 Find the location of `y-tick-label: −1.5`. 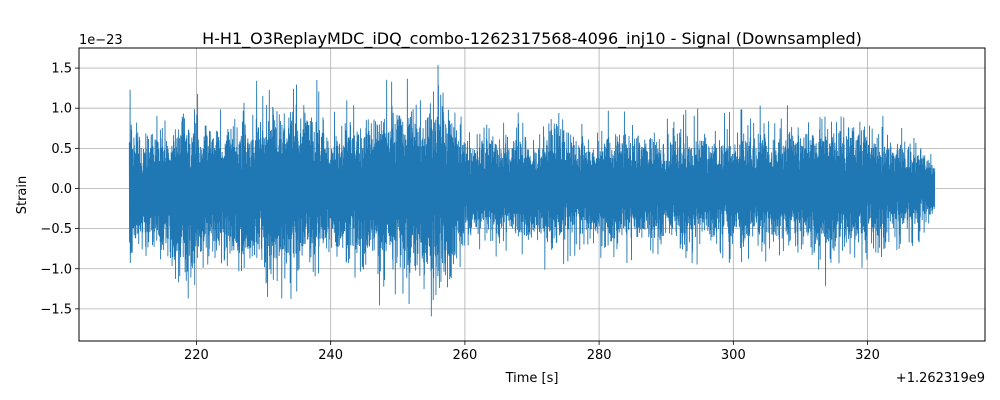

y-tick-label: −1.5 is located at coordinates (56, 309).